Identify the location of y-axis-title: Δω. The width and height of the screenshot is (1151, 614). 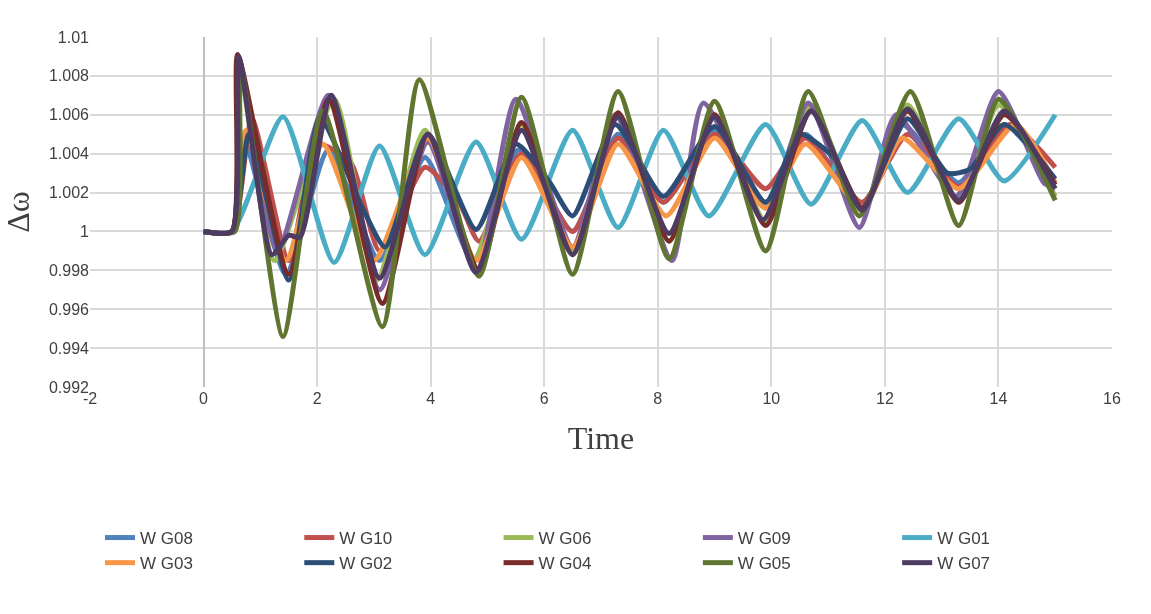
(18, 212).